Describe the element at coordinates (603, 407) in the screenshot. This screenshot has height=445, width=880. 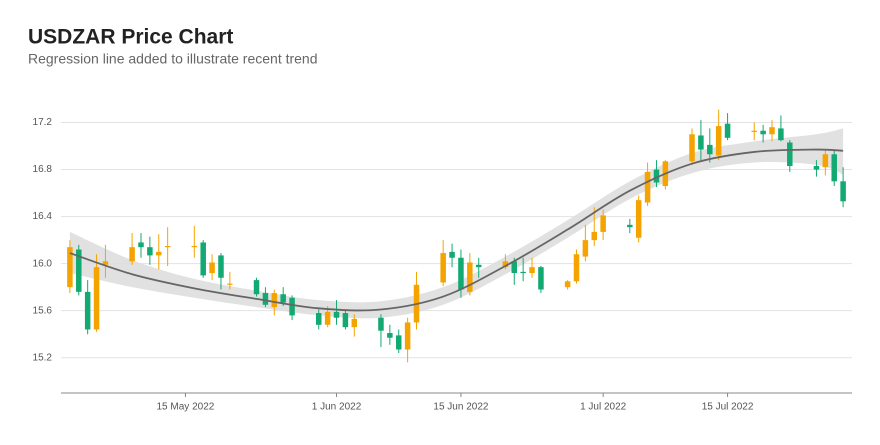
I see `x-tick-label: 1 Jul 2022` at that location.